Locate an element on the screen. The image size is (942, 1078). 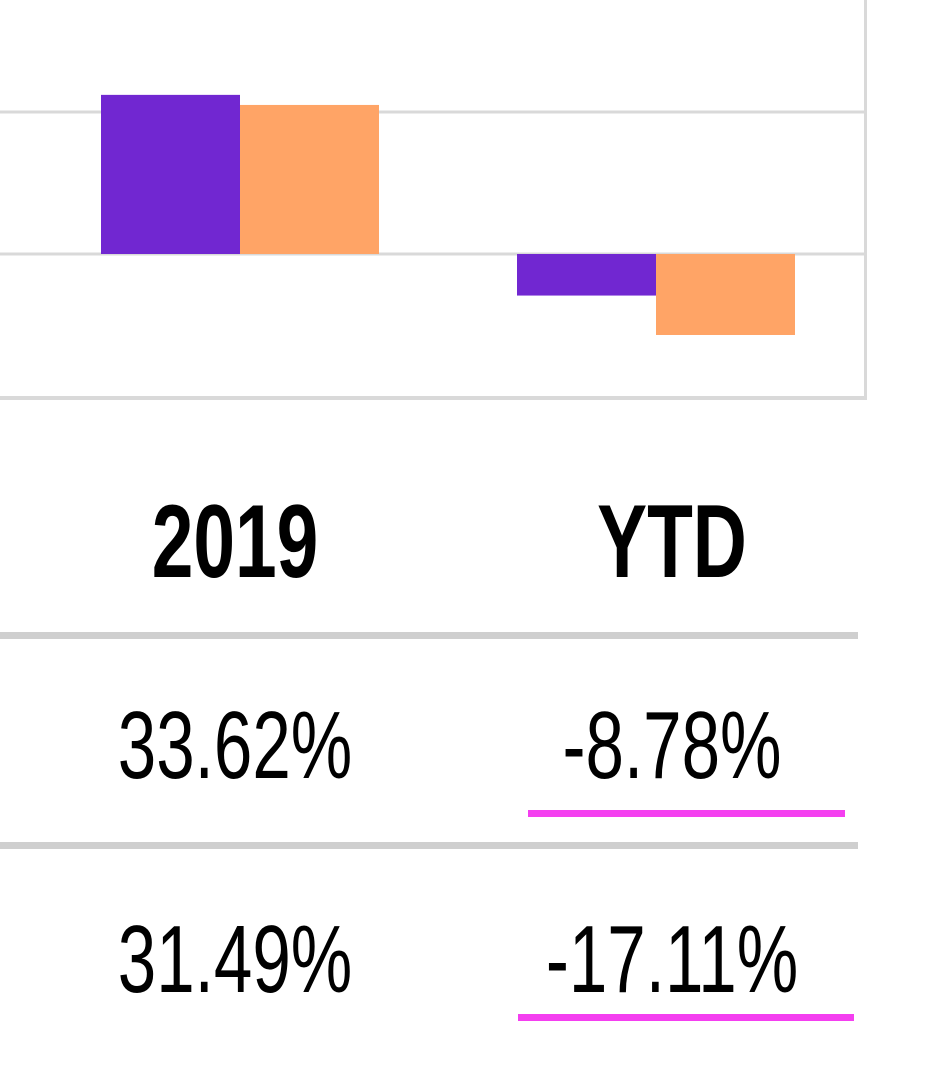
cell-row1-ytd: -8.78% is located at coordinates (672, 745).